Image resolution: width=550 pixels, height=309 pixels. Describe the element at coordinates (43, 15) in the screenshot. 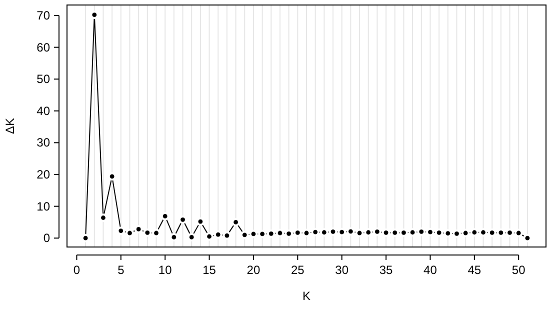

I see `y-tick-label: 70` at that location.